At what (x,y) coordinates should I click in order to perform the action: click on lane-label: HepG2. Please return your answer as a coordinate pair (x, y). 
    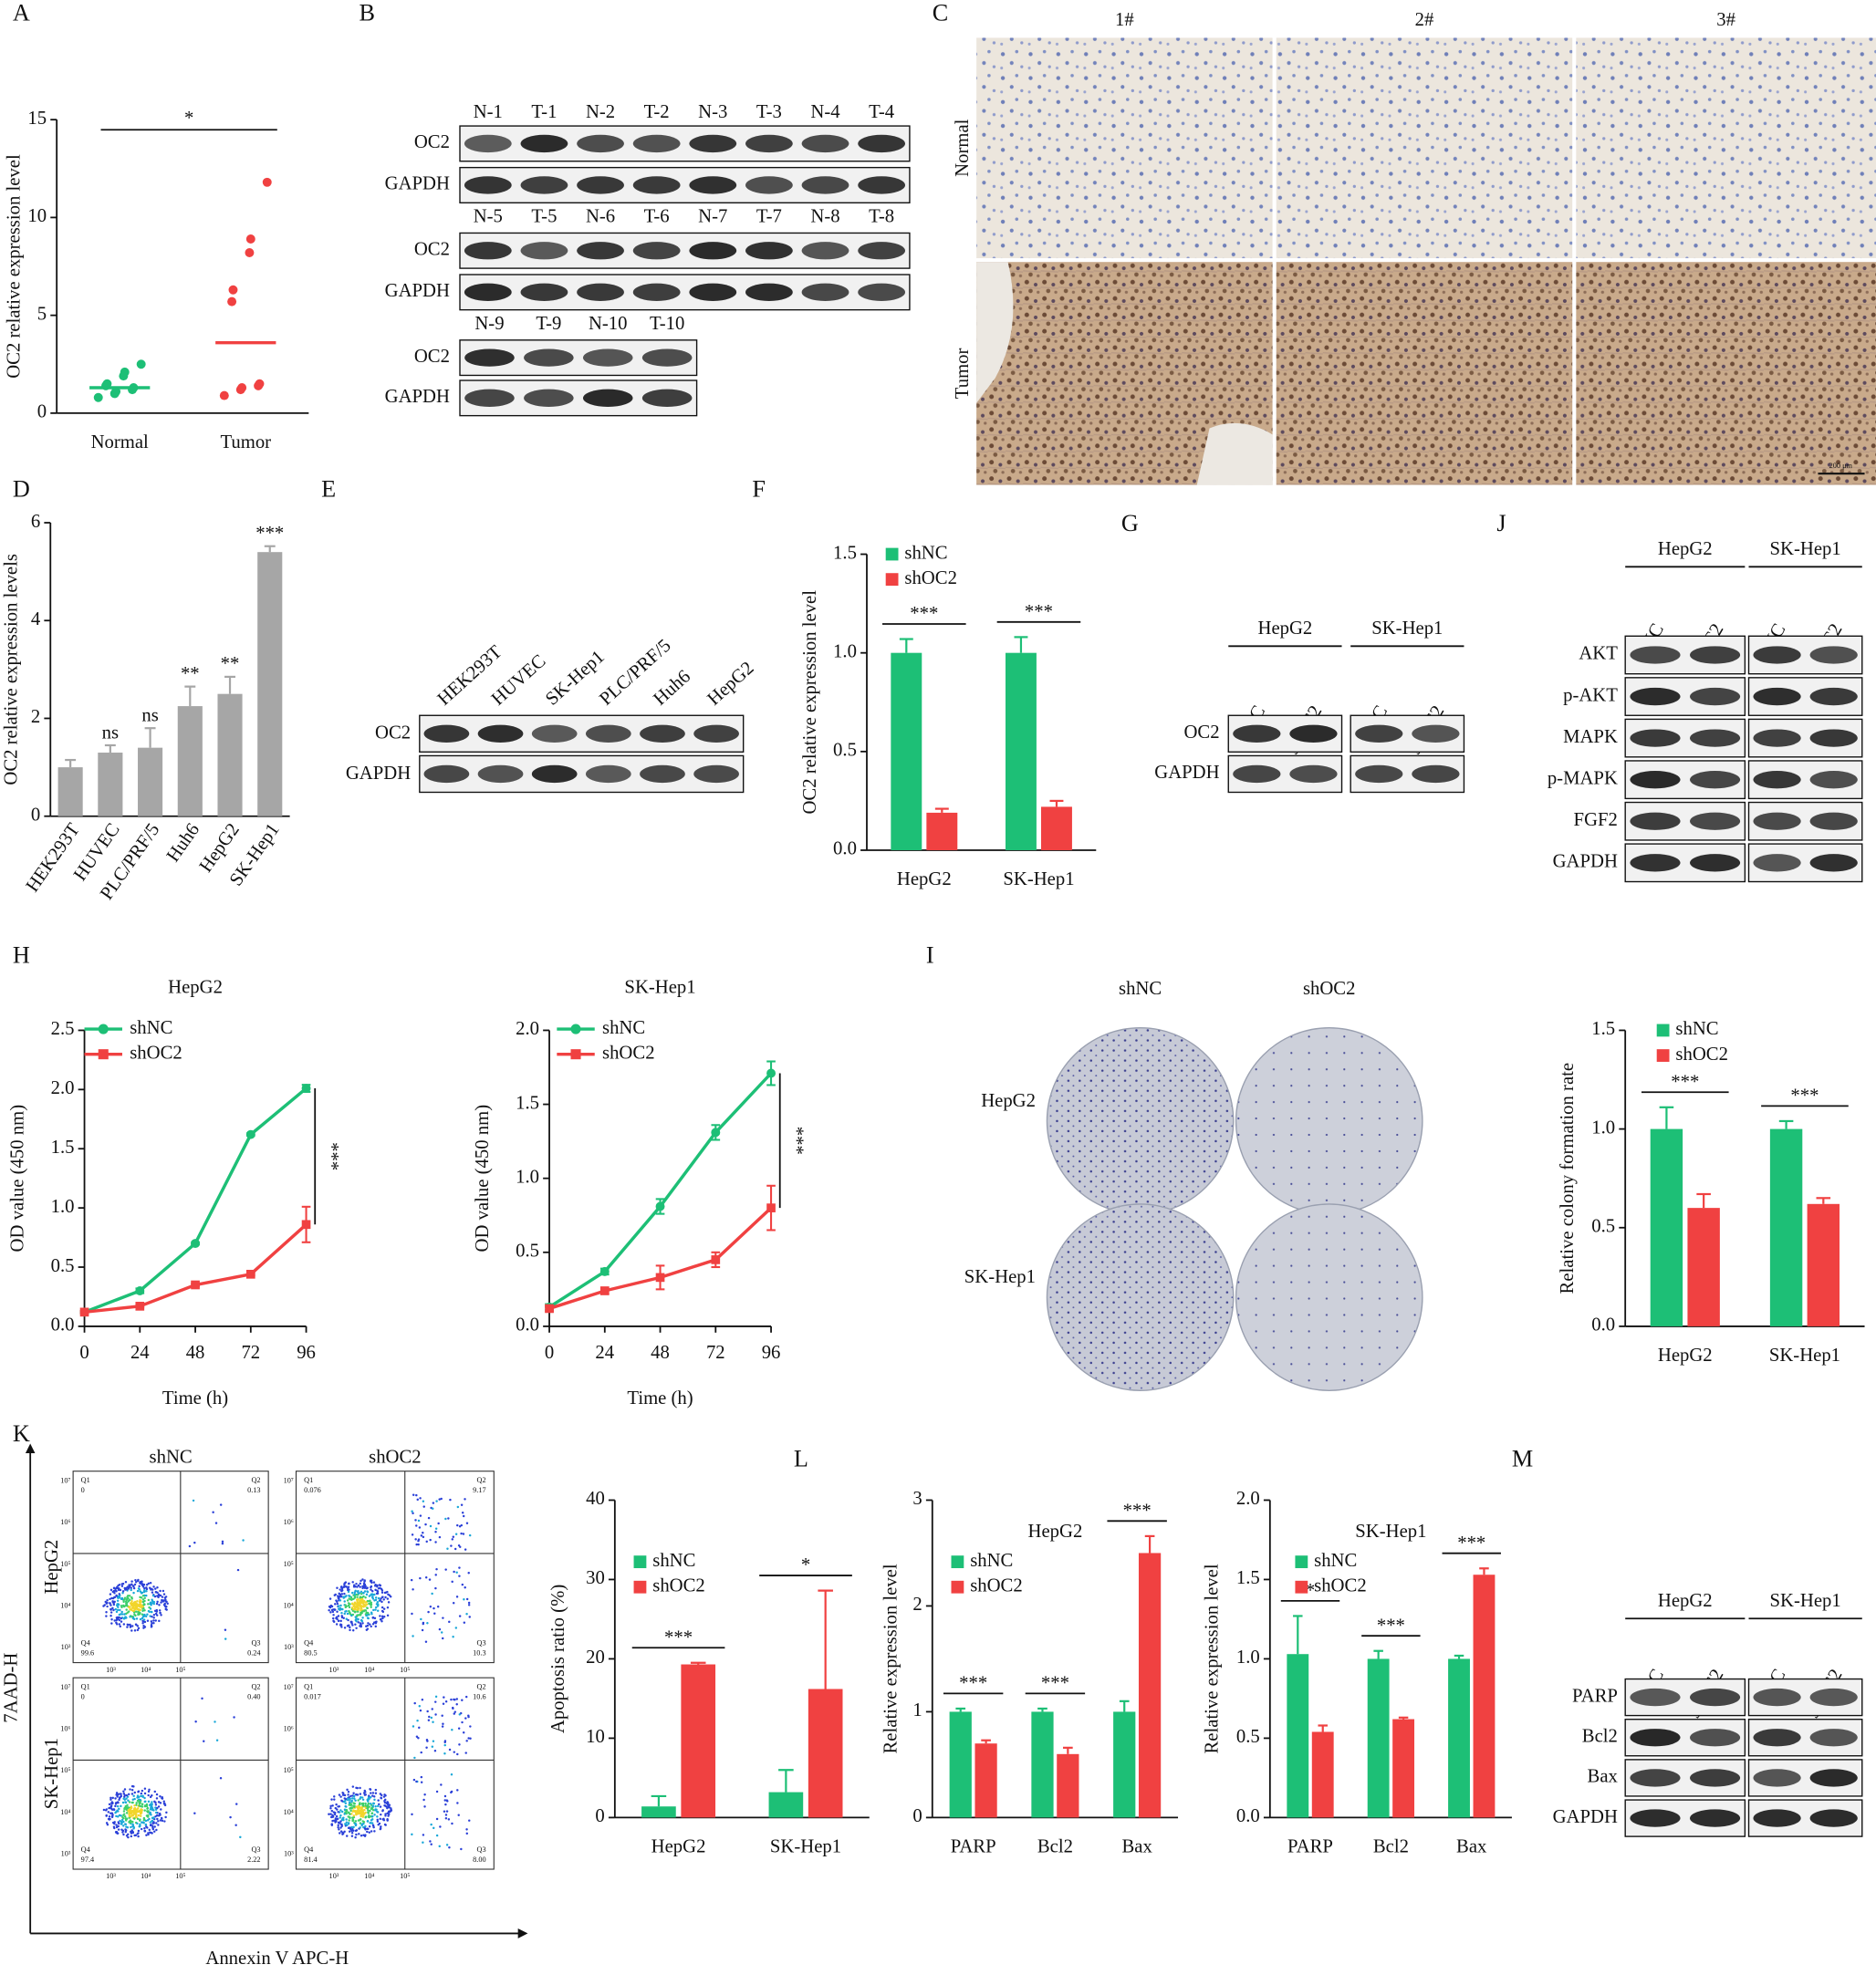
    Looking at the image, I should click on (730, 683).